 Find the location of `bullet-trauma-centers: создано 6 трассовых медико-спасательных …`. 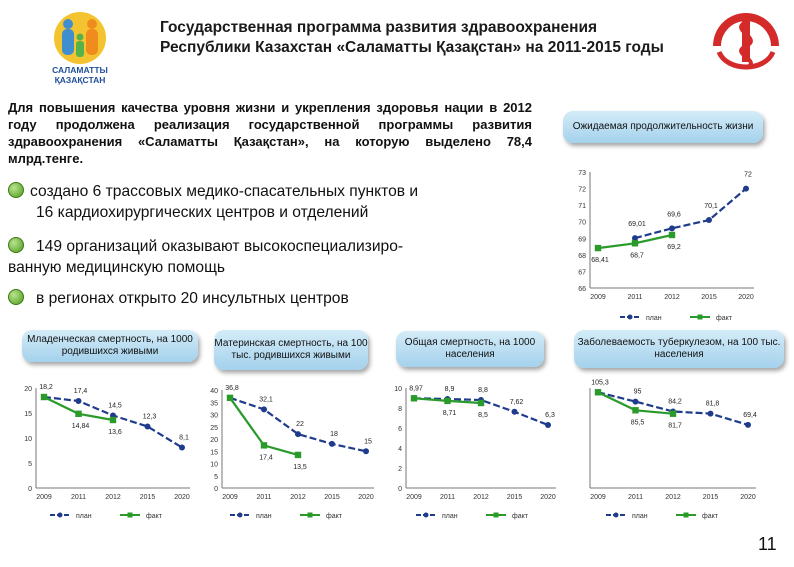

bullet-trauma-centers: создано 6 трассовых медико-спасательных … is located at coordinates (272, 202).